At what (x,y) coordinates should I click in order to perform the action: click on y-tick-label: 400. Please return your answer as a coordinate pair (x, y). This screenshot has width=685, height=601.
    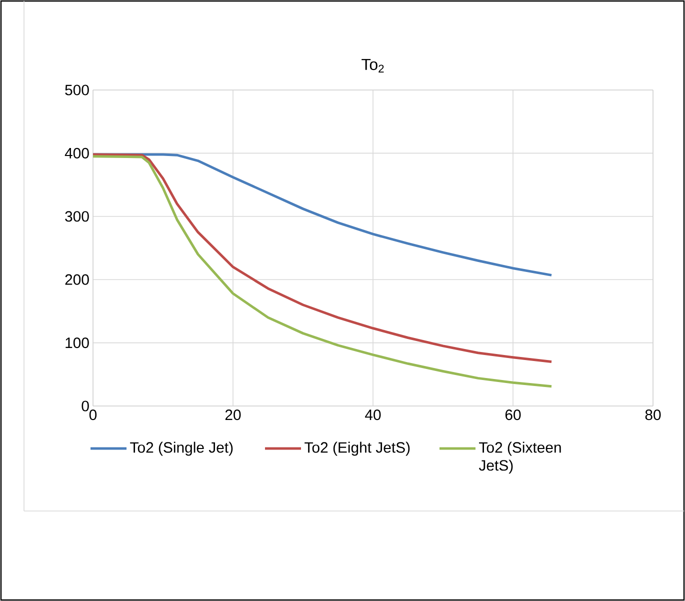
    Looking at the image, I should click on (76, 153).